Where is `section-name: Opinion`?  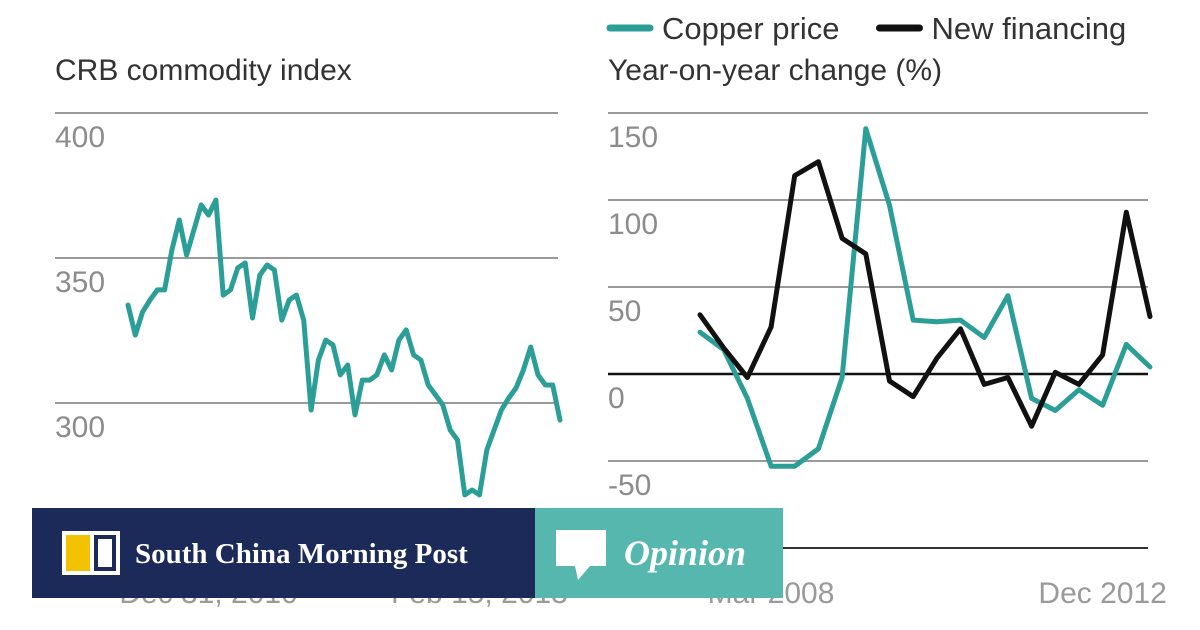
section-name: Opinion is located at coordinates (685, 553).